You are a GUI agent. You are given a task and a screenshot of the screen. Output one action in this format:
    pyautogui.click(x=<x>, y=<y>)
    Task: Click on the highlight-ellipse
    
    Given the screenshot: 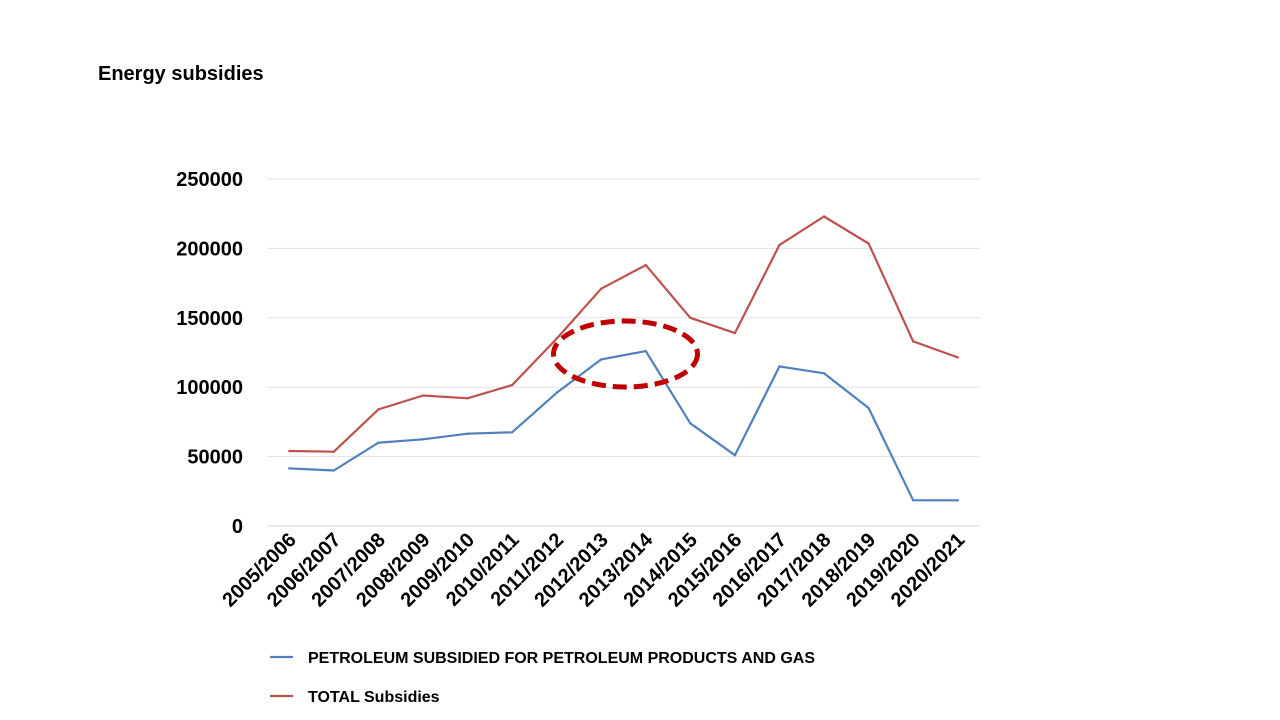 What is the action you would take?
    pyautogui.click(x=625, y=354)
    